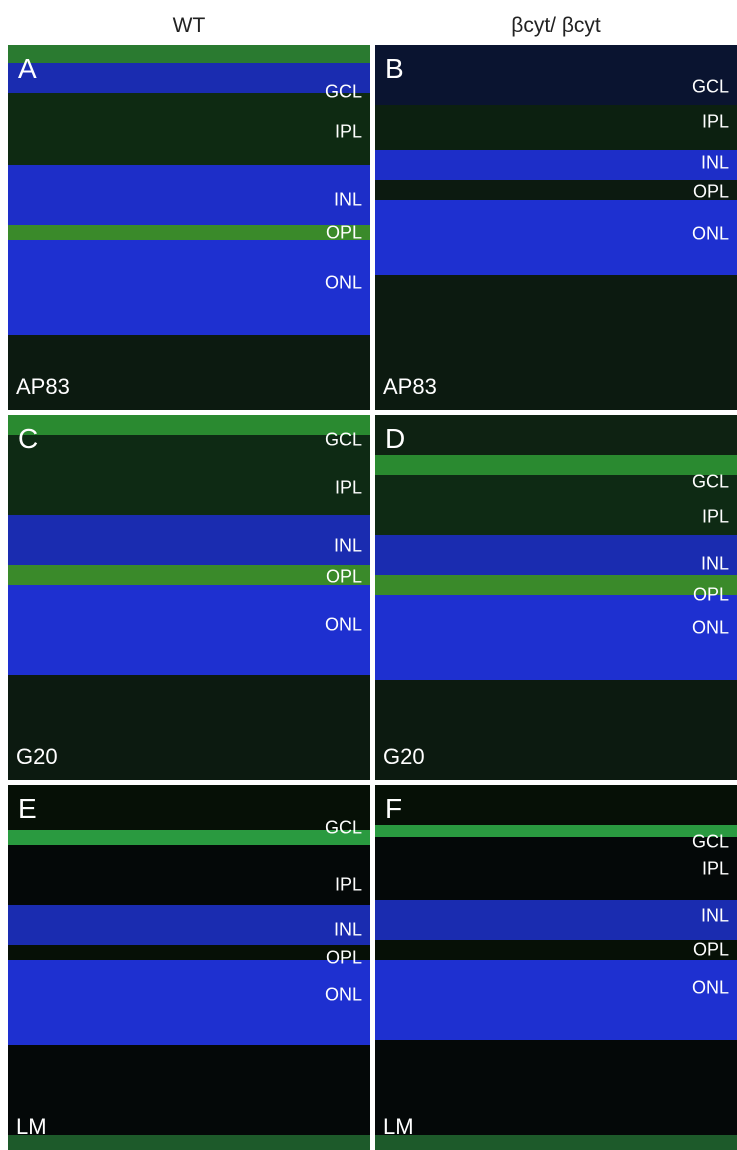 Image resolution: width=737 pixels, height=1150 pixels. I want to click on panel-letter: F, so click(394, 808).